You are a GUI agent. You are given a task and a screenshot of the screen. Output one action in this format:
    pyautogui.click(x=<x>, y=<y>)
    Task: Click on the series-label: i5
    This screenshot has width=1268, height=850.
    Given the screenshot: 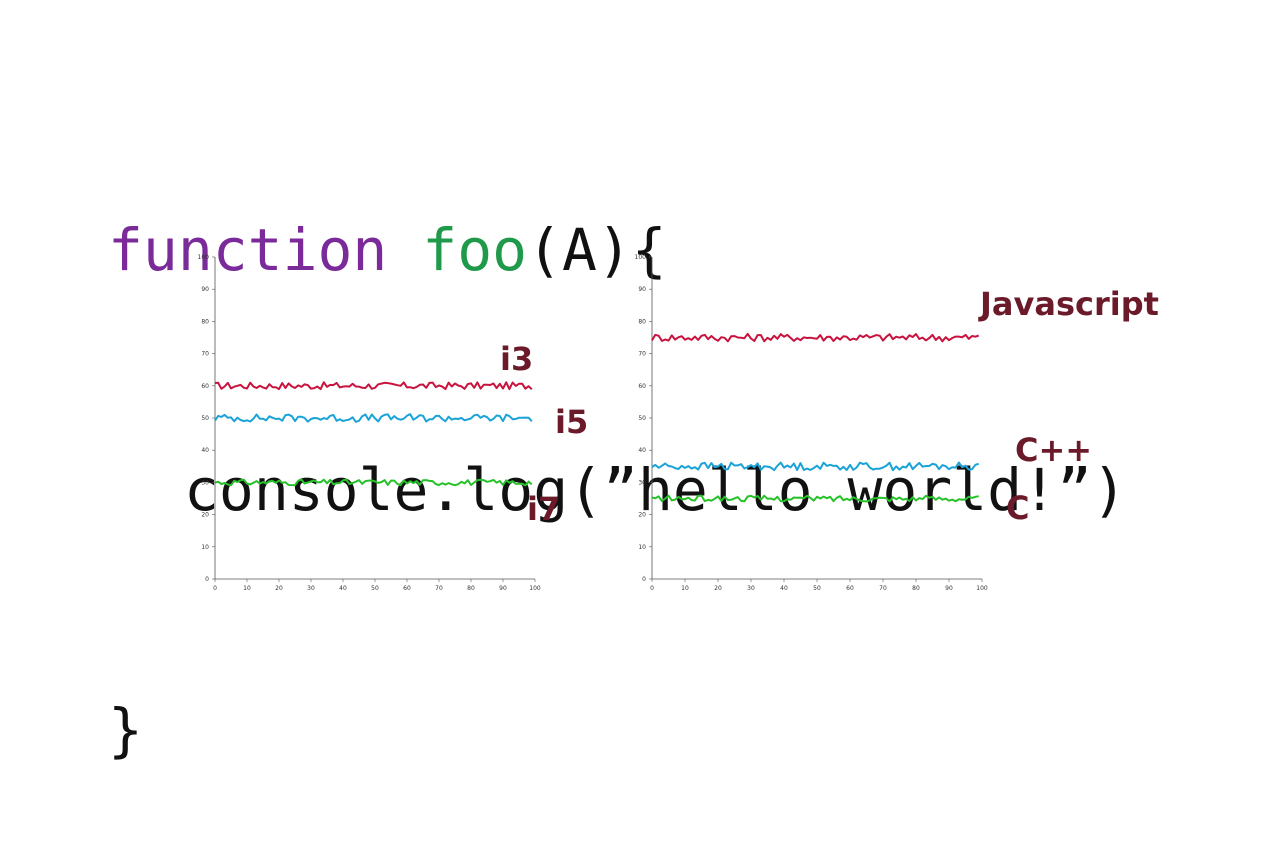 What is the action you would take?
    pyautogui.click(x=571, y=422)
    